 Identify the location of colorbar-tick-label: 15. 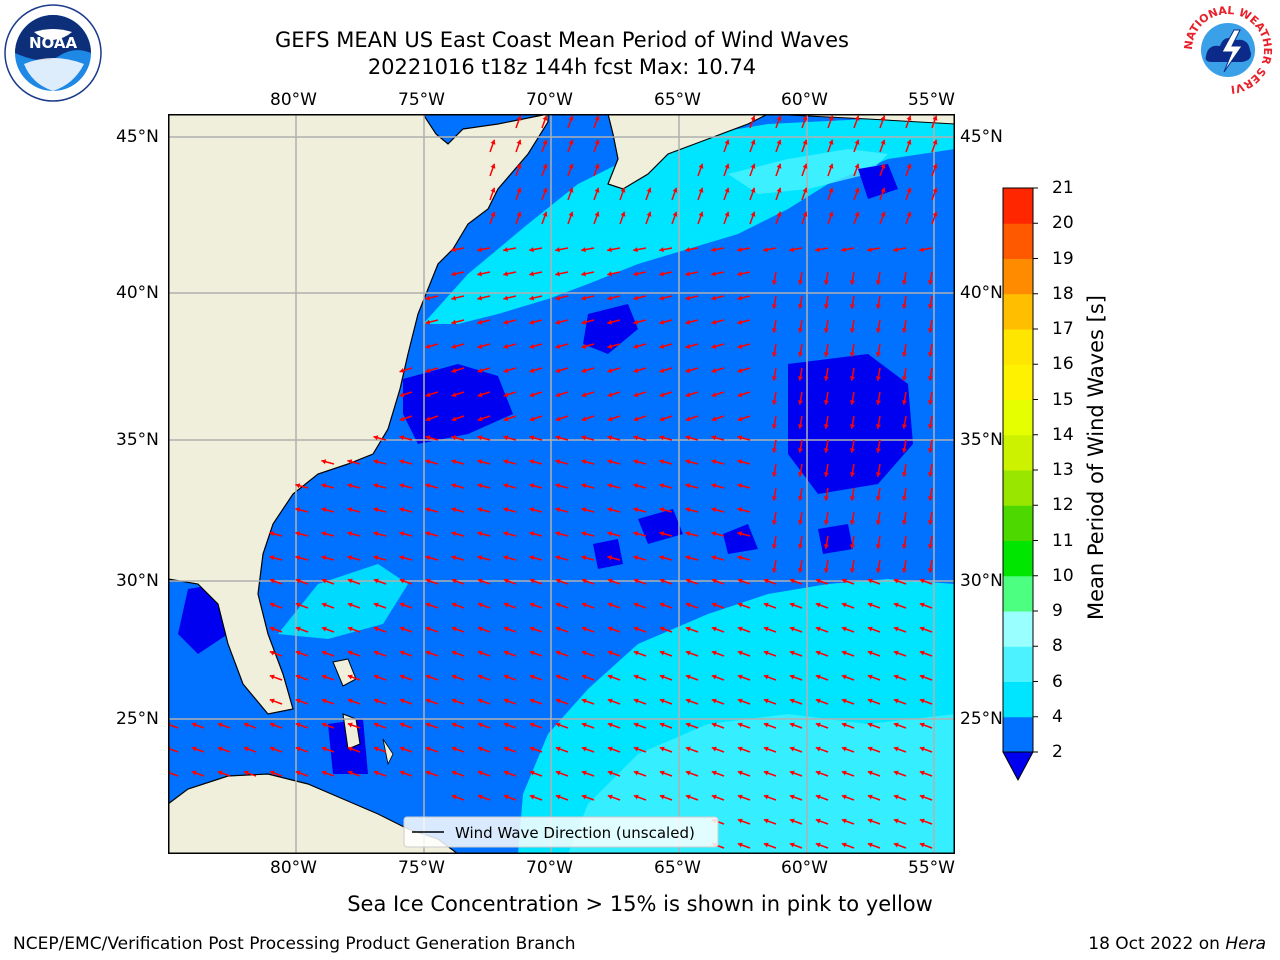
(1063, 399).